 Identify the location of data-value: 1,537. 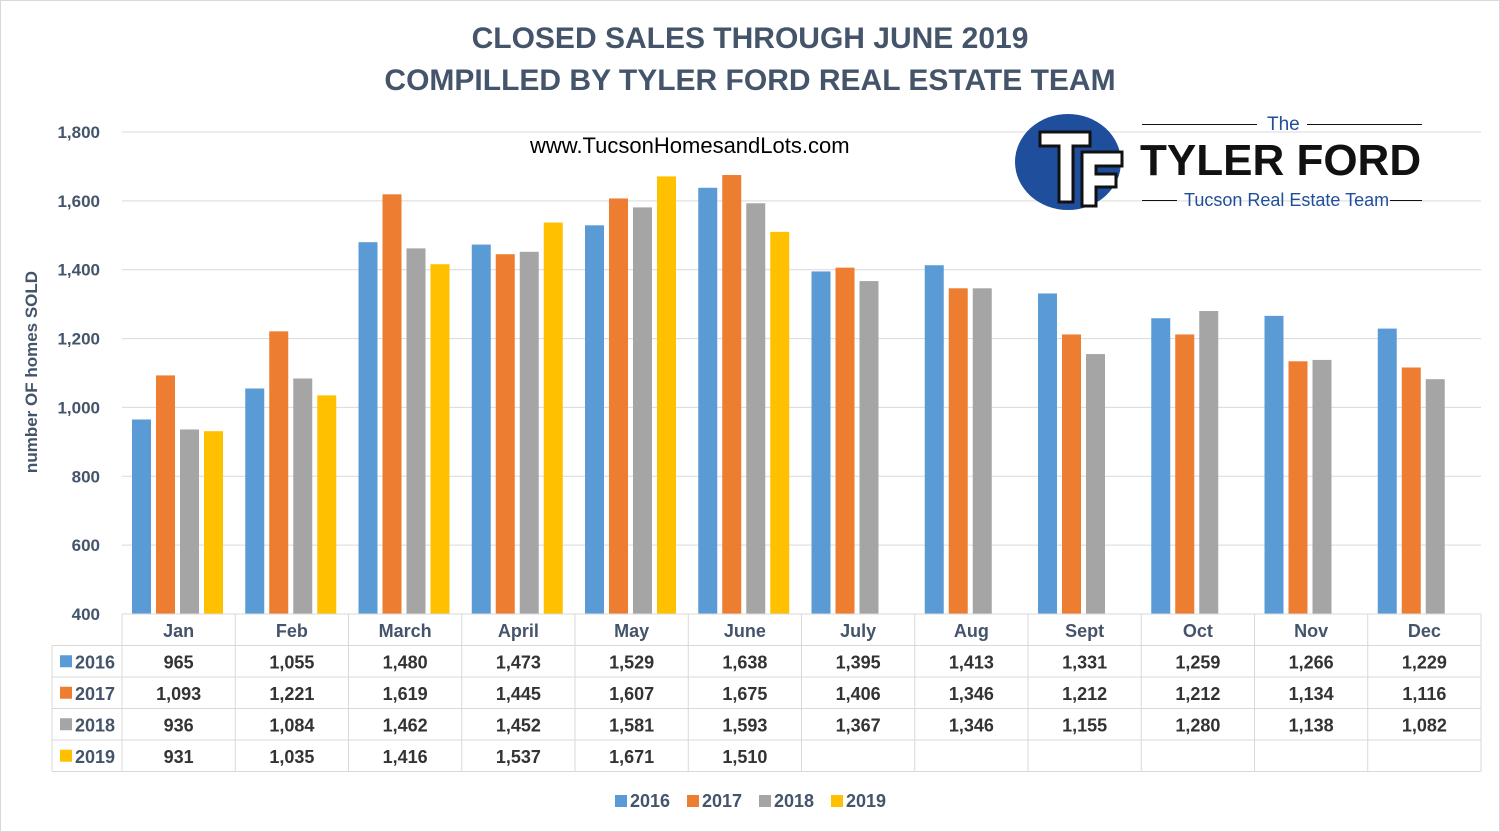
(518, 757).